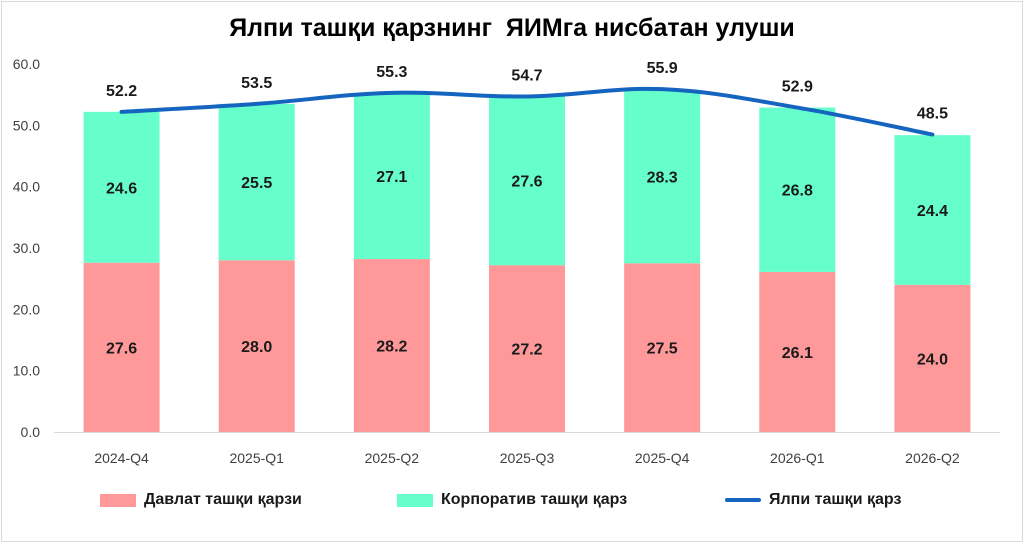  Describe the element at coordinates (932, 458) in the screenshot. I see `x-tick-label: 2026-Q2` at that location.